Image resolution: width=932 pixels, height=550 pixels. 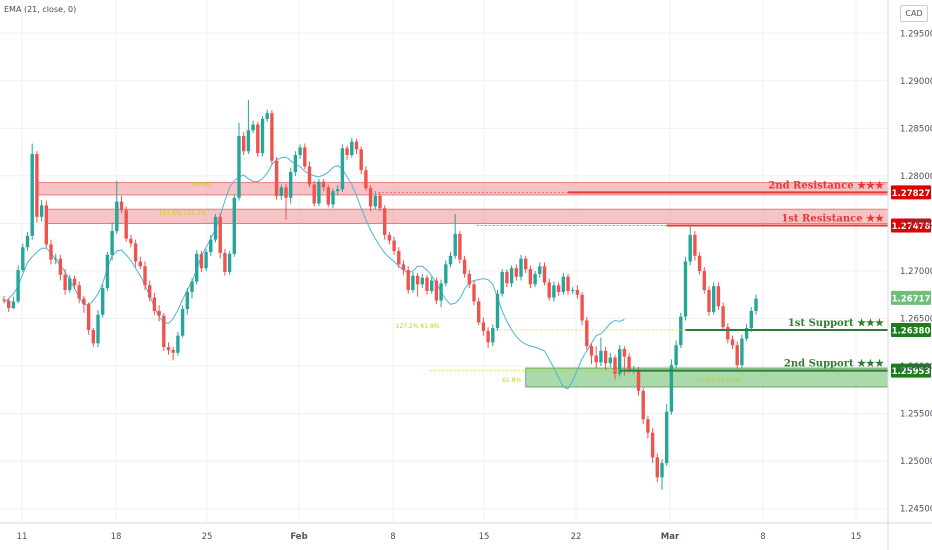 I want to click on price-tag: 1.26380, so click(x=911, y=329).